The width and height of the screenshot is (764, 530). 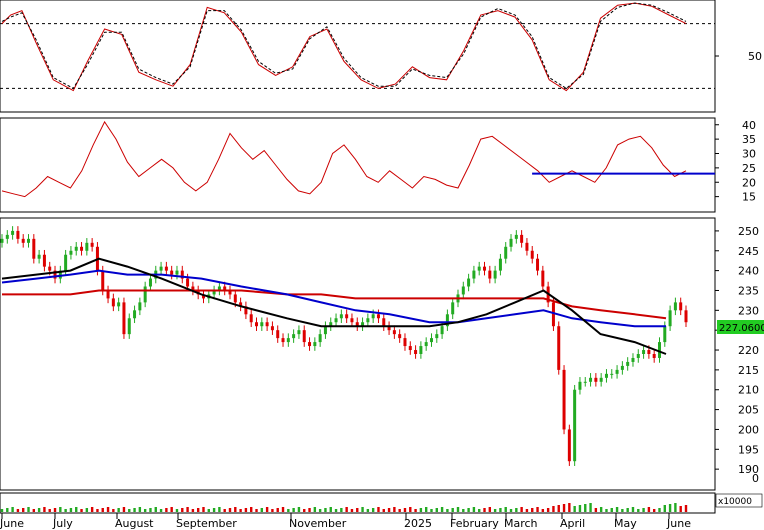 I want to click on last-price-box, so click(x=740, y=327).